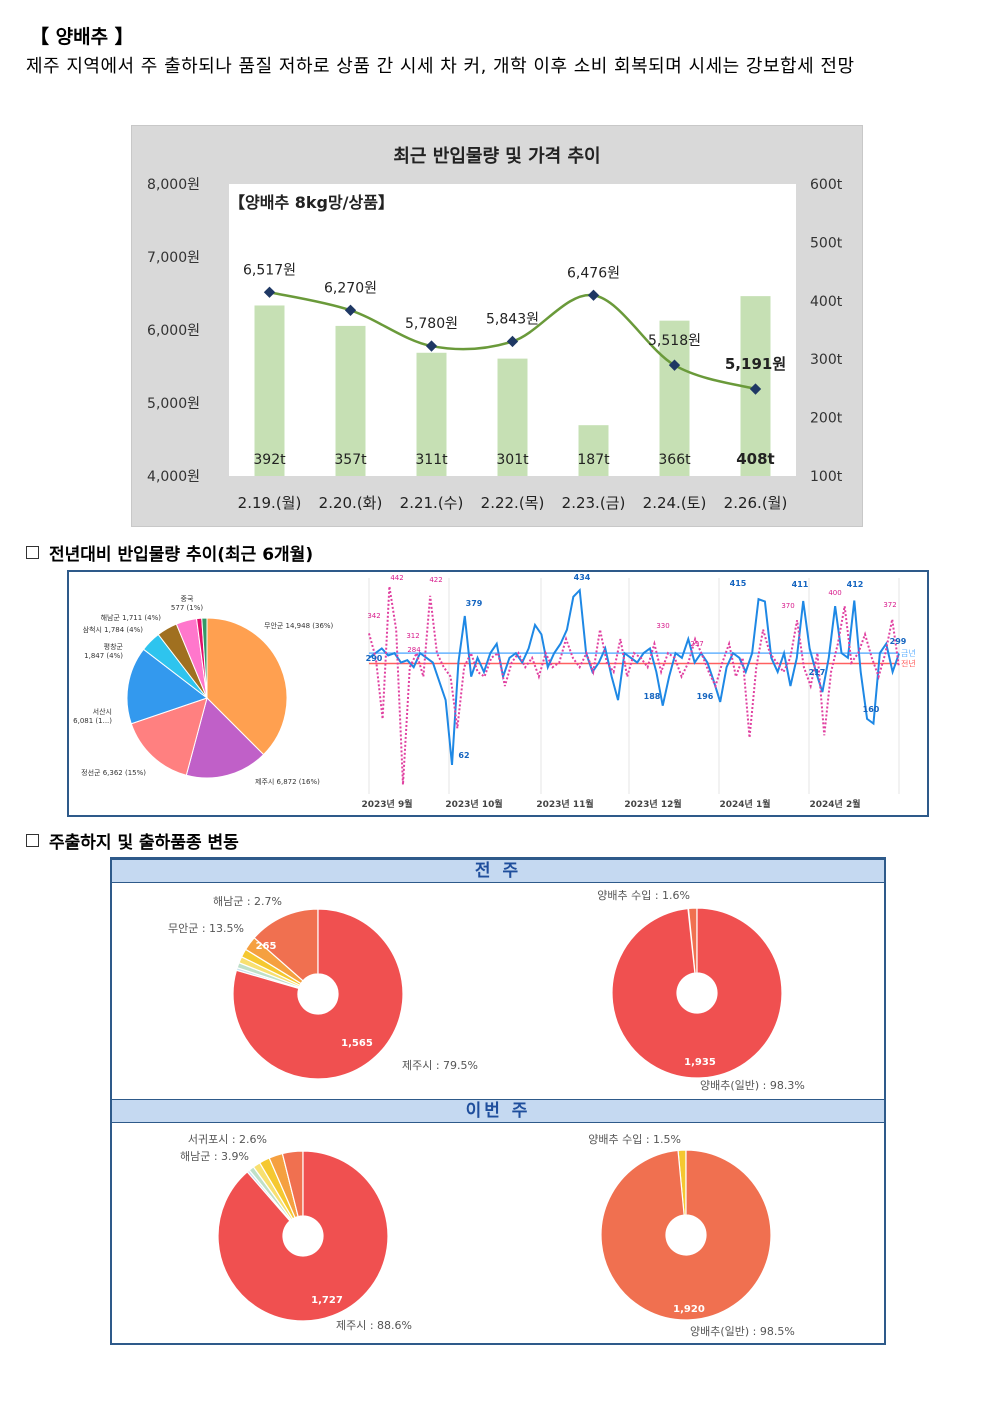  I want to click on x-tick: 2.22.(목), so click(513, 503).